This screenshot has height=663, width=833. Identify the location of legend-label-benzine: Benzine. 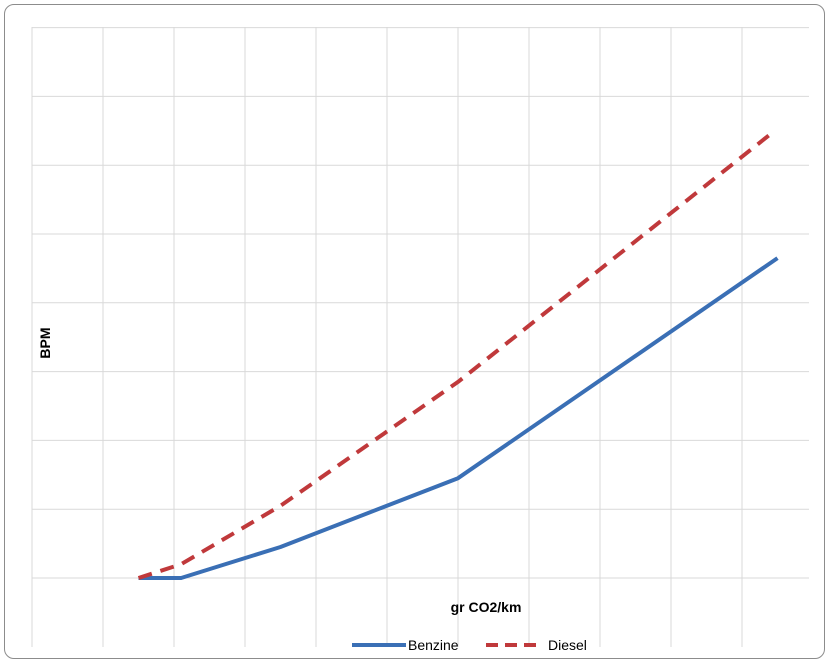
(433, 645).